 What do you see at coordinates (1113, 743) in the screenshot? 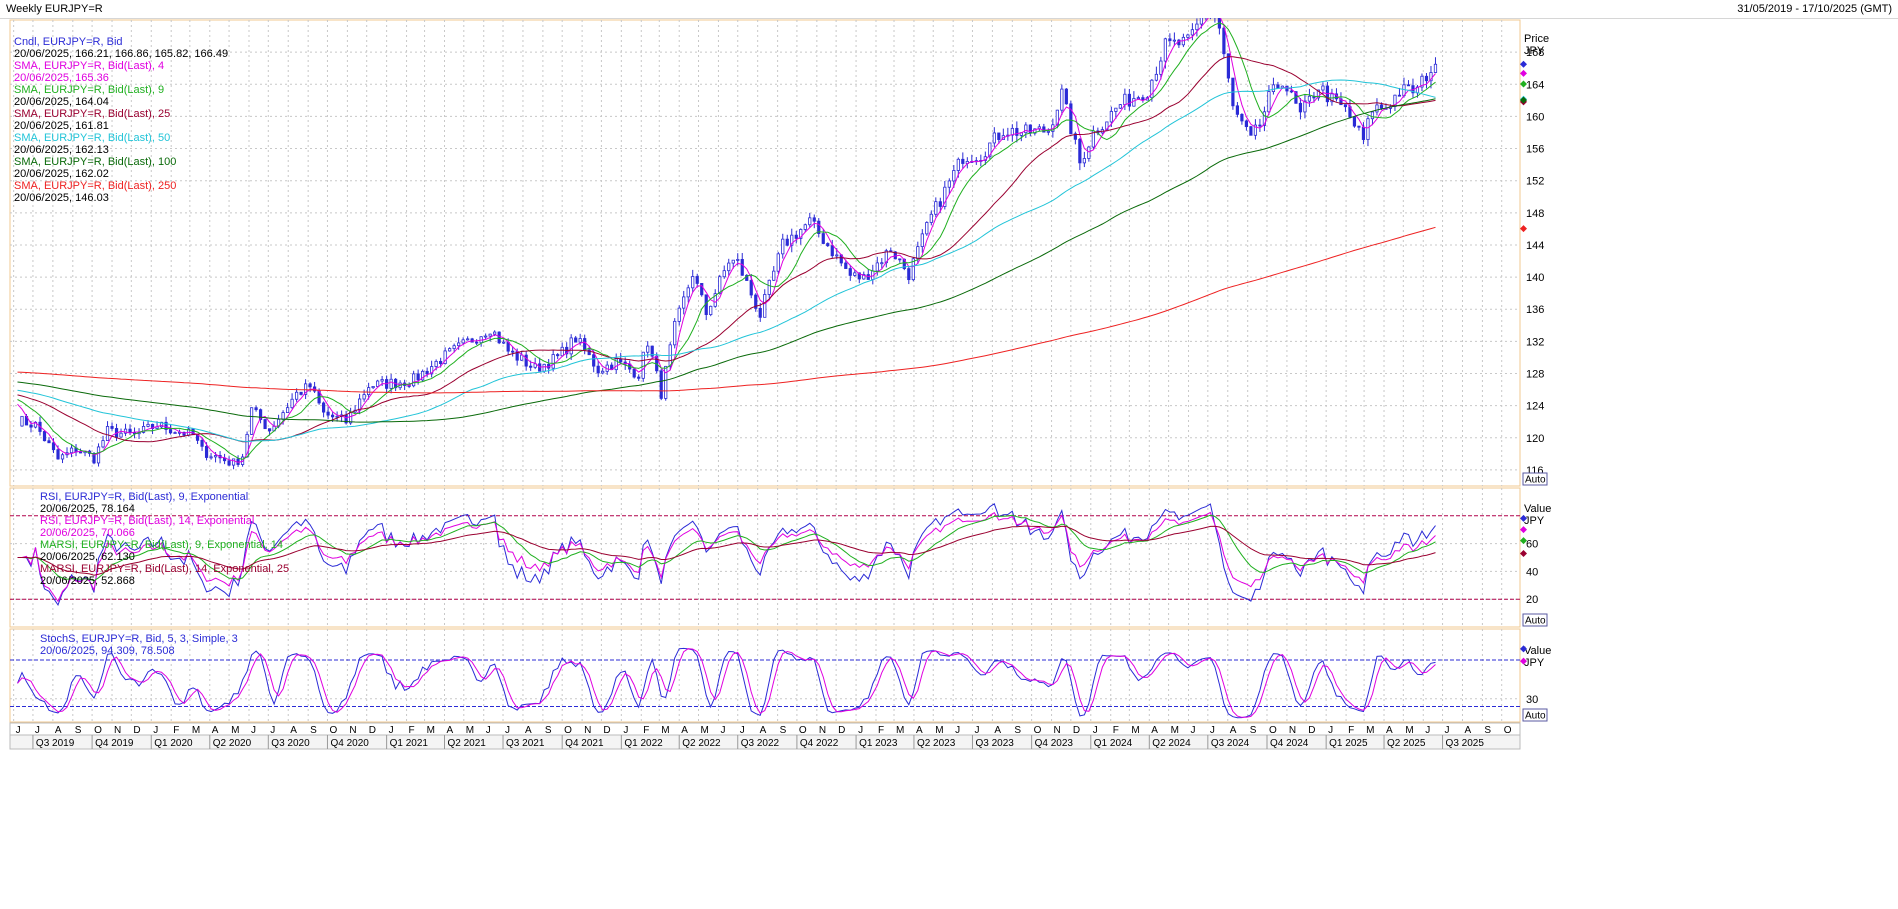
I see `quarter-label: Q1 2024` at bounding box center [1113, 743].